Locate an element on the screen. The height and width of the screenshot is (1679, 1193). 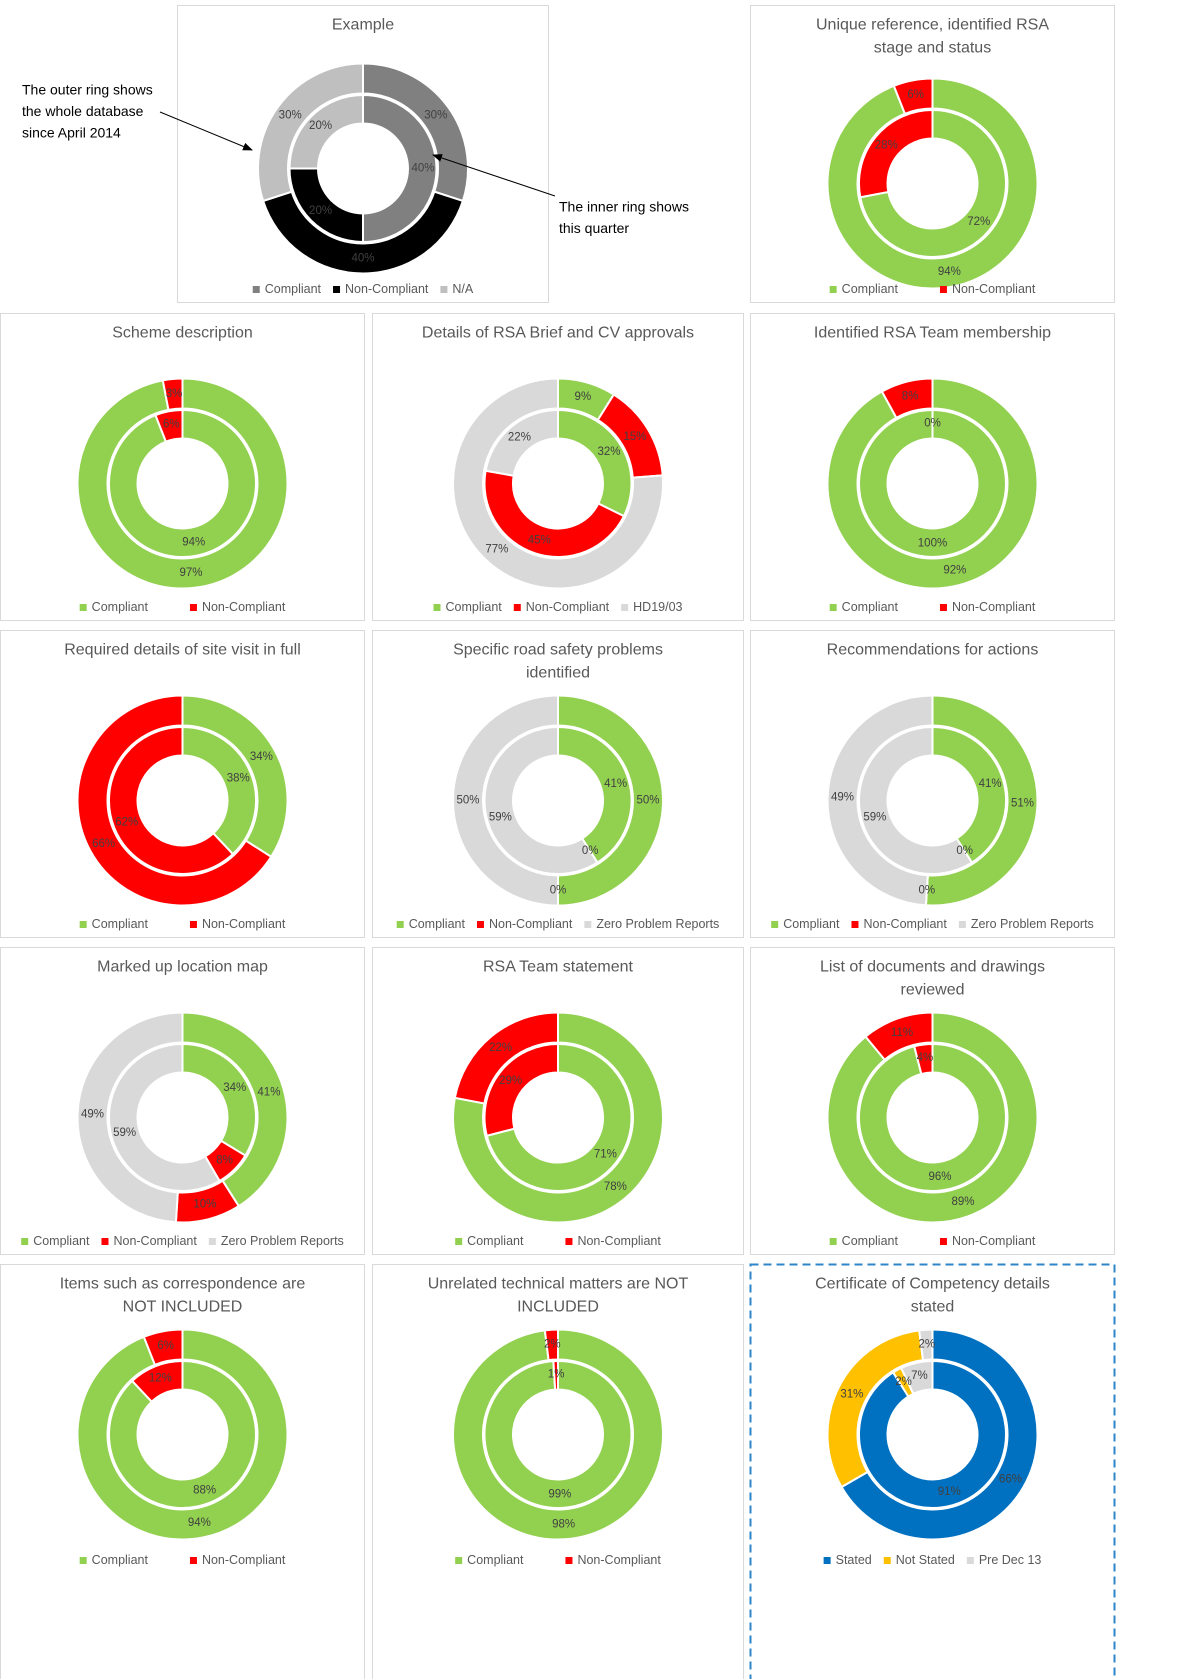
chart-title: Items such as correspondence are is located at coordinates (183, 1284).